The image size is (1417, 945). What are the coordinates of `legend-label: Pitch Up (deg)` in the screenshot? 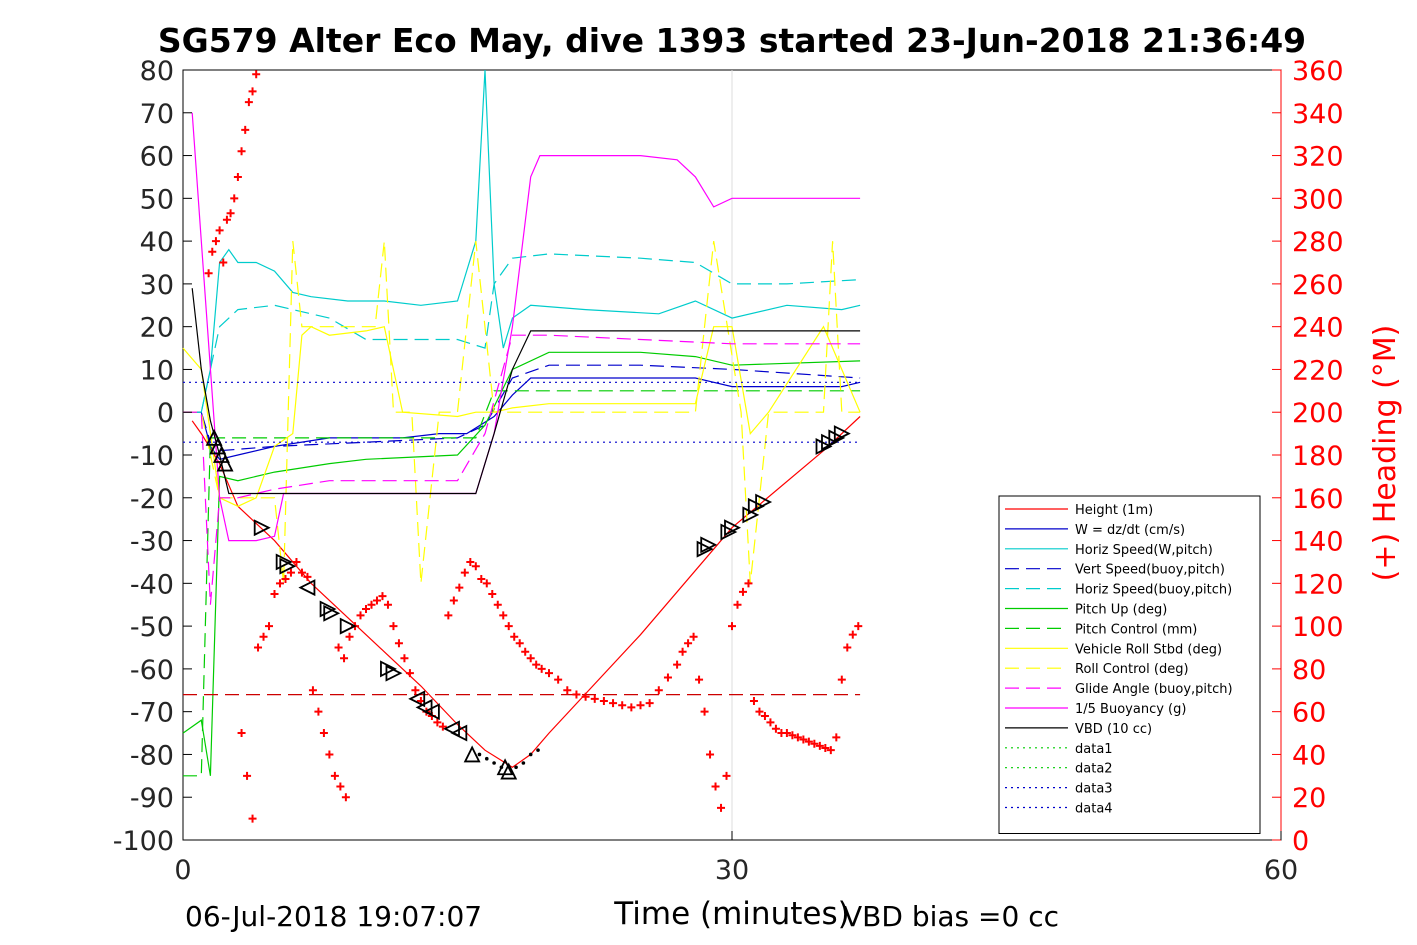 It's located at (1121, 610).